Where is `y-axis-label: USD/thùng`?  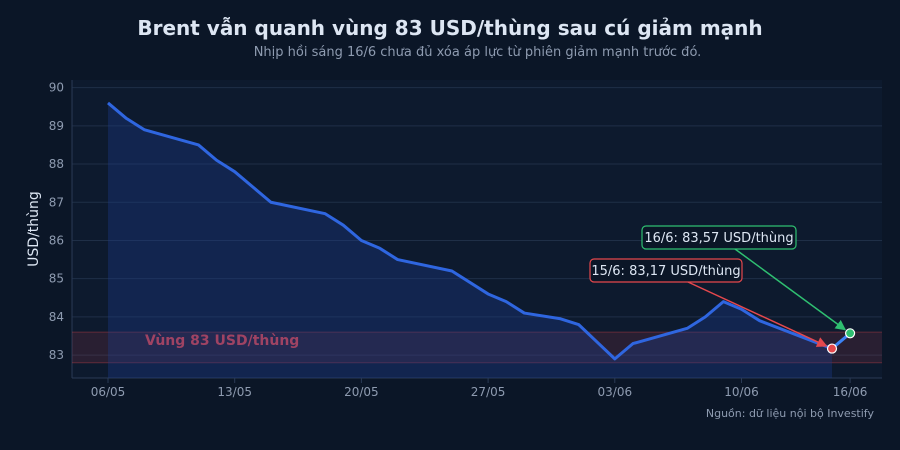
y-axis-label: USD/thùng is located at coordinates (34, 229).